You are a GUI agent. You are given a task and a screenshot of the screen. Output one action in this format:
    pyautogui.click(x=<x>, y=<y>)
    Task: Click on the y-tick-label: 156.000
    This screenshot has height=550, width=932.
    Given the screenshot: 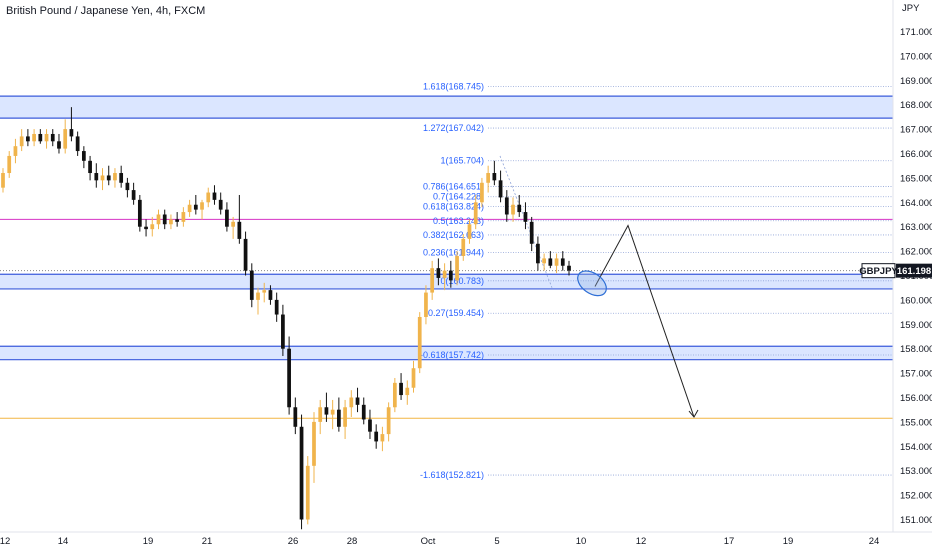 What is the action you would take?
    pyautogui.click(x=916, y=398)
    